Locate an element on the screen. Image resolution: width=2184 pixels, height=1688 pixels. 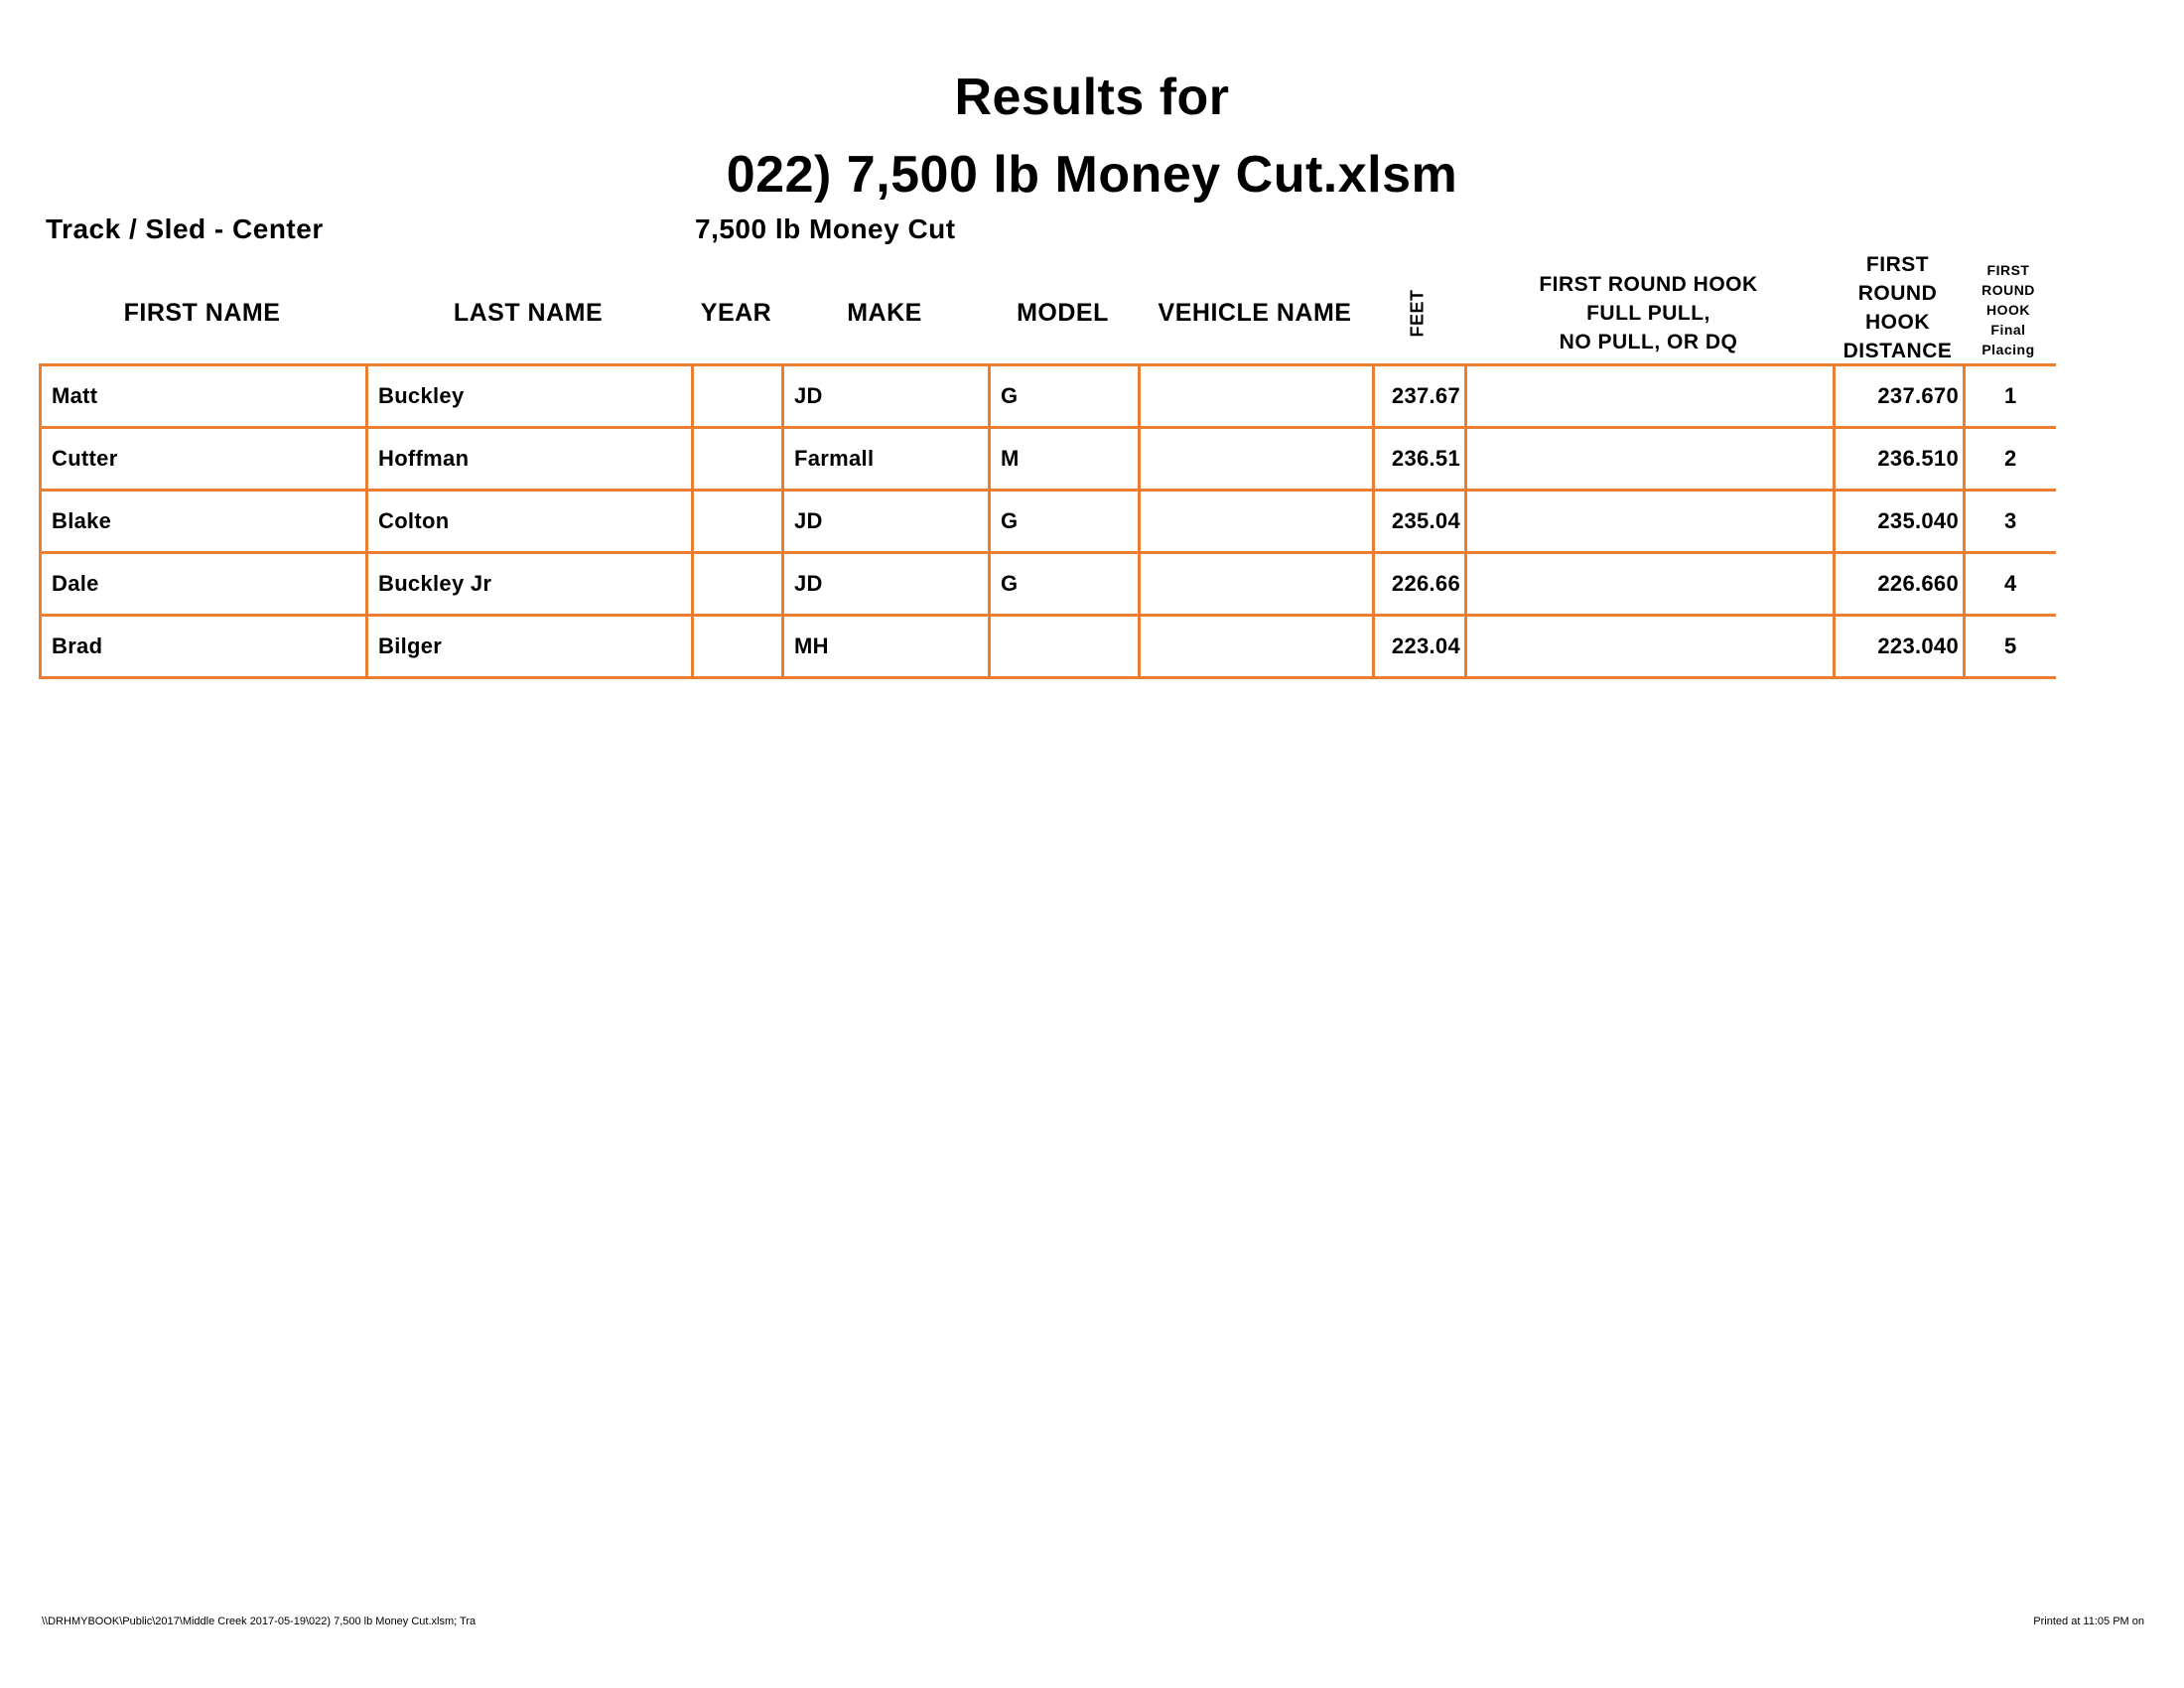
header-hook-status-line: FULL PULL, is located at coordinates (1648, 313).